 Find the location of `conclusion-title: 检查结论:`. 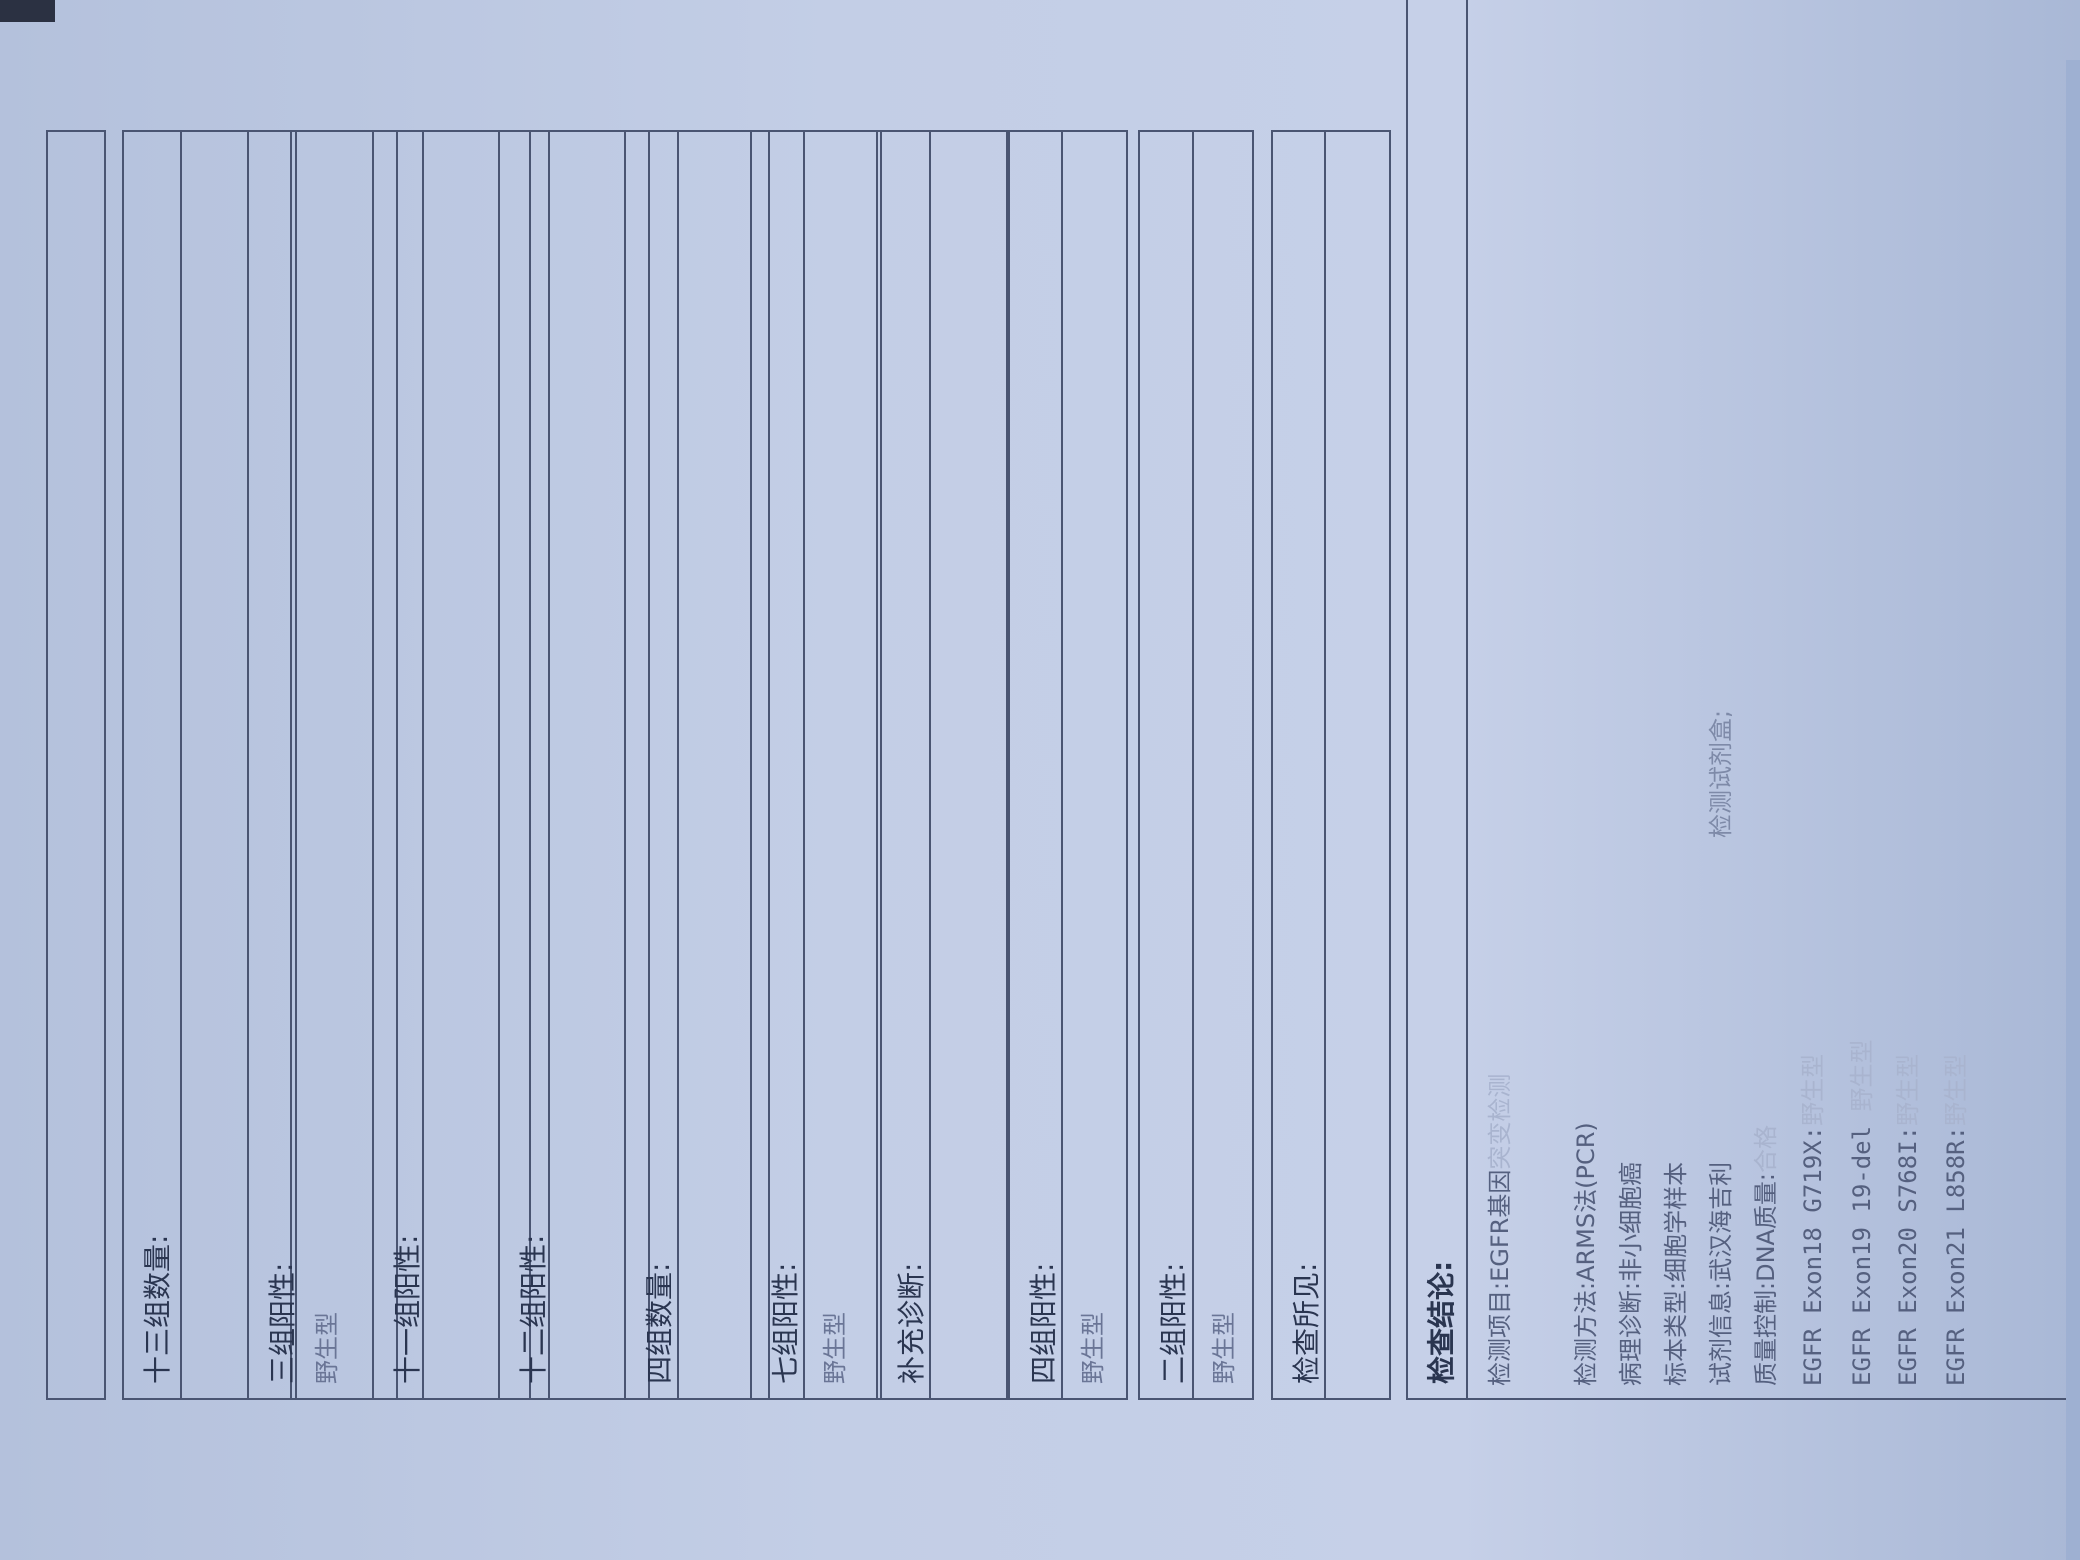

conclusion-title: 检查结论: is located at coordinates (1438, 699).